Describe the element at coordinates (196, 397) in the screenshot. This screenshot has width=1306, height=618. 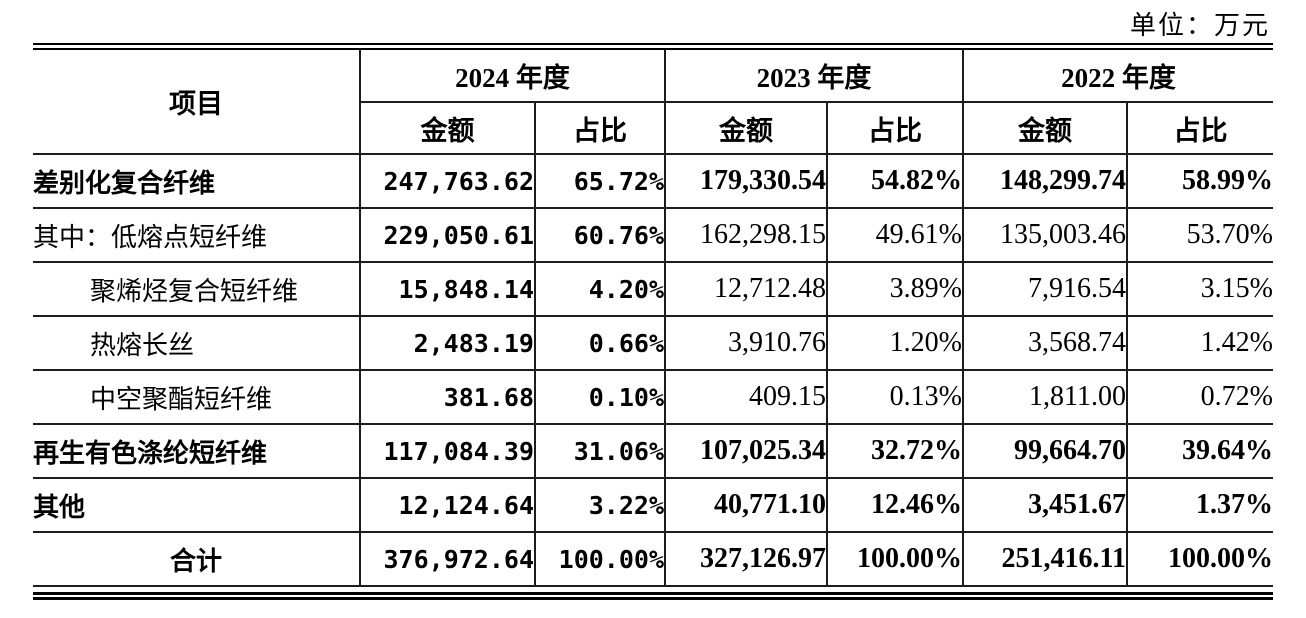
I see `row-label: 中空聚酯短纤维` at that location.